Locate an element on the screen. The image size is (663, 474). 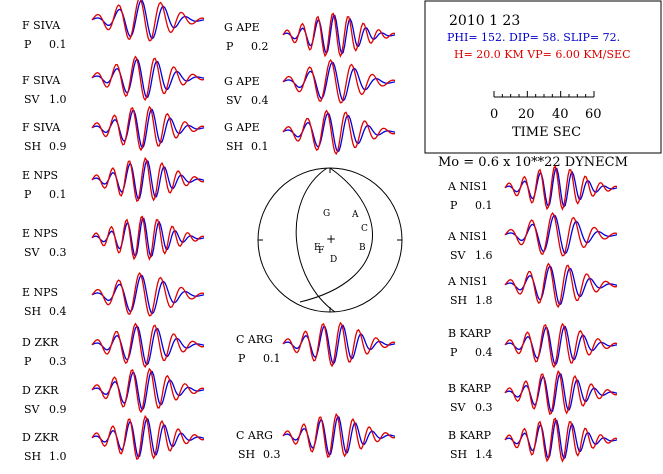
station-panel-d-zkr-sh: D ZKR SH 1.0 is located at coordinates (113, 438).